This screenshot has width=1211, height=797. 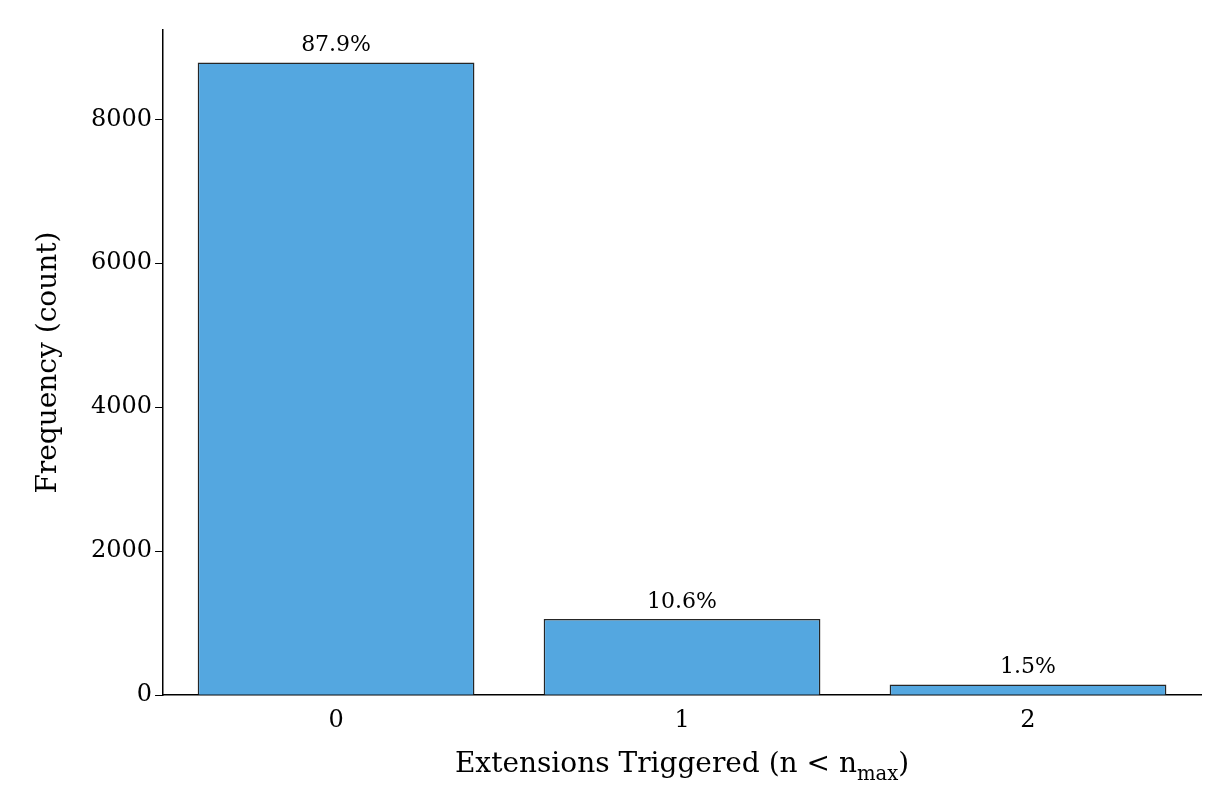 What do you see at coordinates (682, 600) in the screenshot?
I see `annotation: 10.6%` at bounding box center [682, 600].